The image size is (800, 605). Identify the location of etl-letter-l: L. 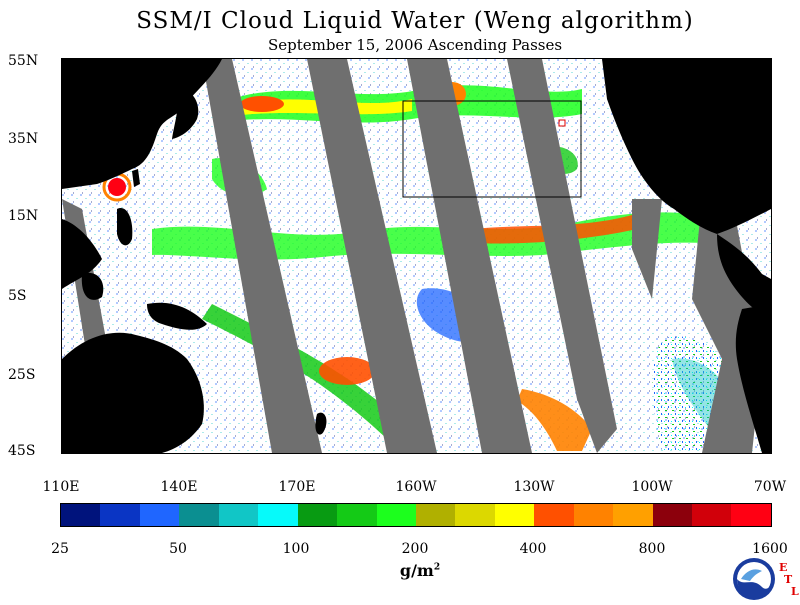
(795, 591).